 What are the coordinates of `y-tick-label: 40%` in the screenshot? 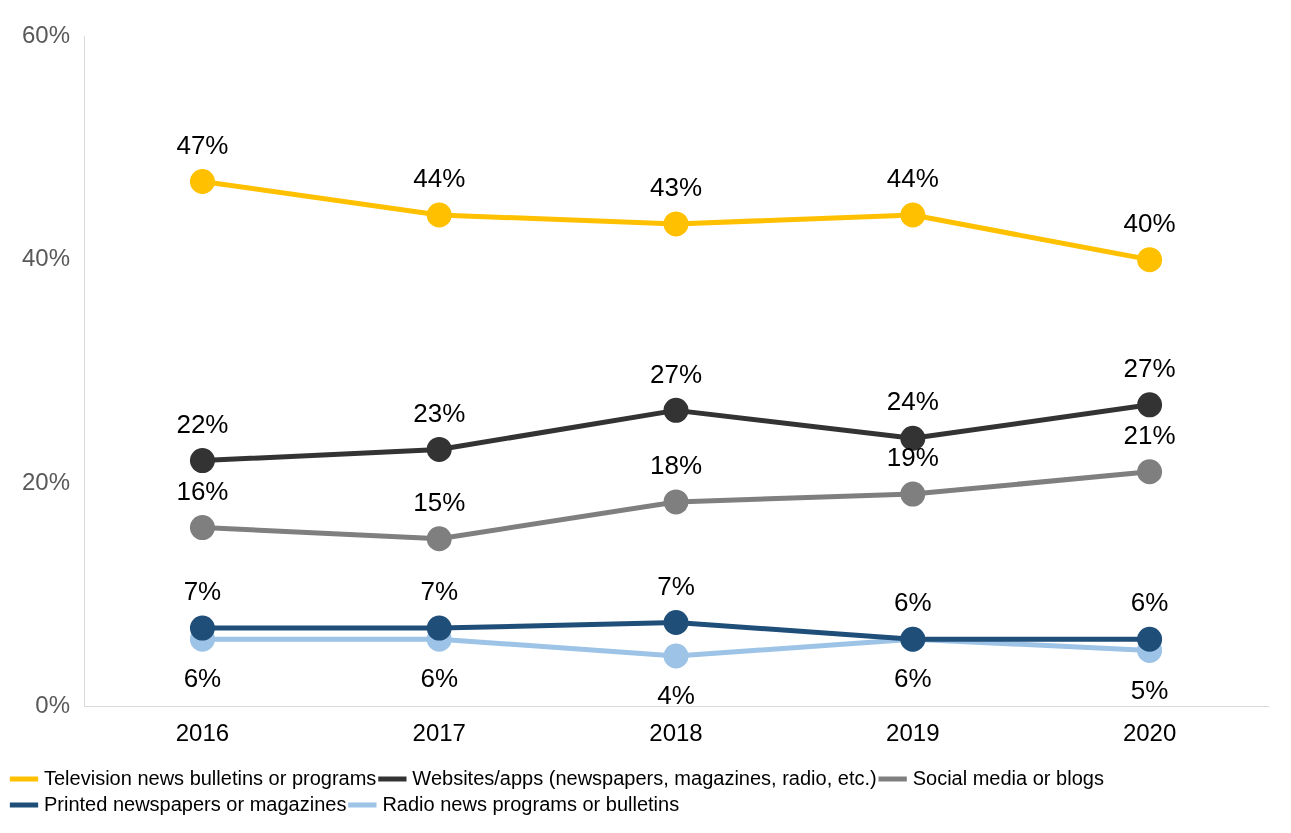 It's located at (46, 258).